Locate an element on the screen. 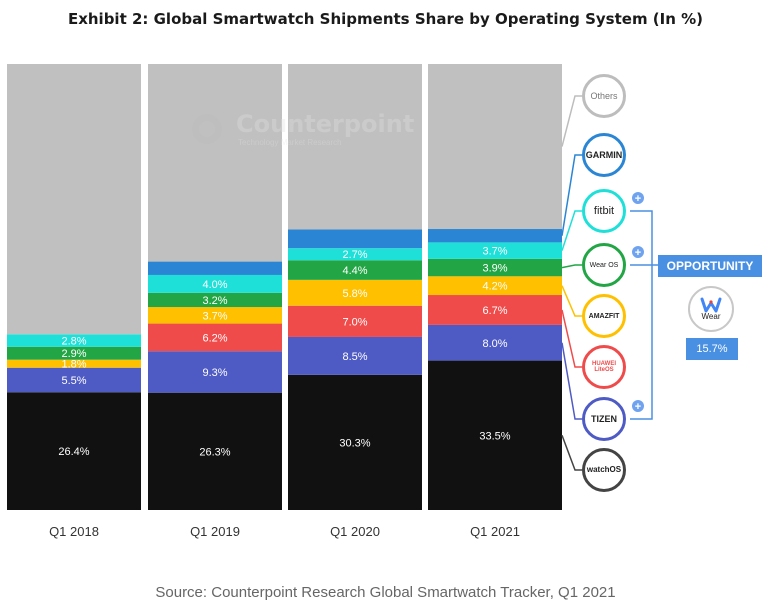 The image size is (771, 608). connector-line-huawei is located at coordinates (571, 338).